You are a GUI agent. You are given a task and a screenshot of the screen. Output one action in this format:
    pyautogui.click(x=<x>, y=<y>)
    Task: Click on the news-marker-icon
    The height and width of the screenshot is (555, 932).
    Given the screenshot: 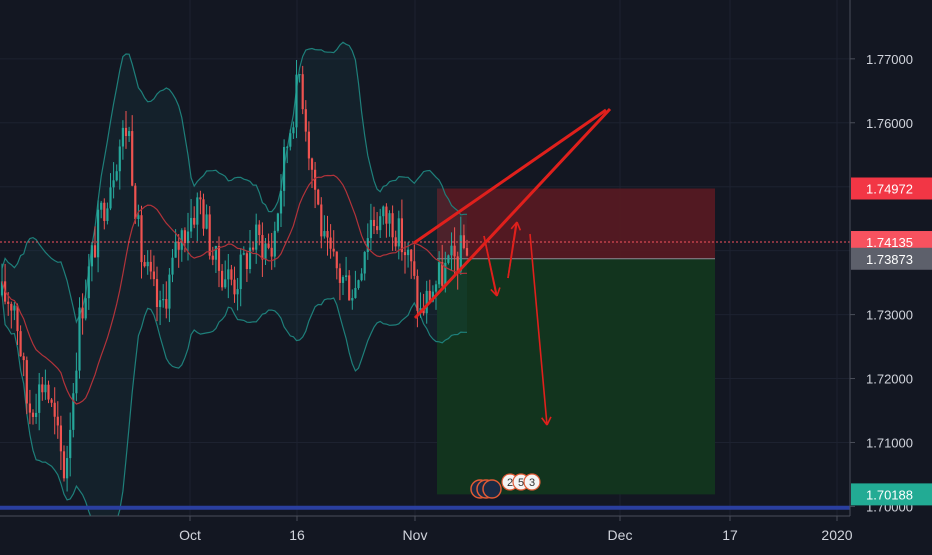 What is the action you would take?
    pyautogui.click(x=492, y=489)
    